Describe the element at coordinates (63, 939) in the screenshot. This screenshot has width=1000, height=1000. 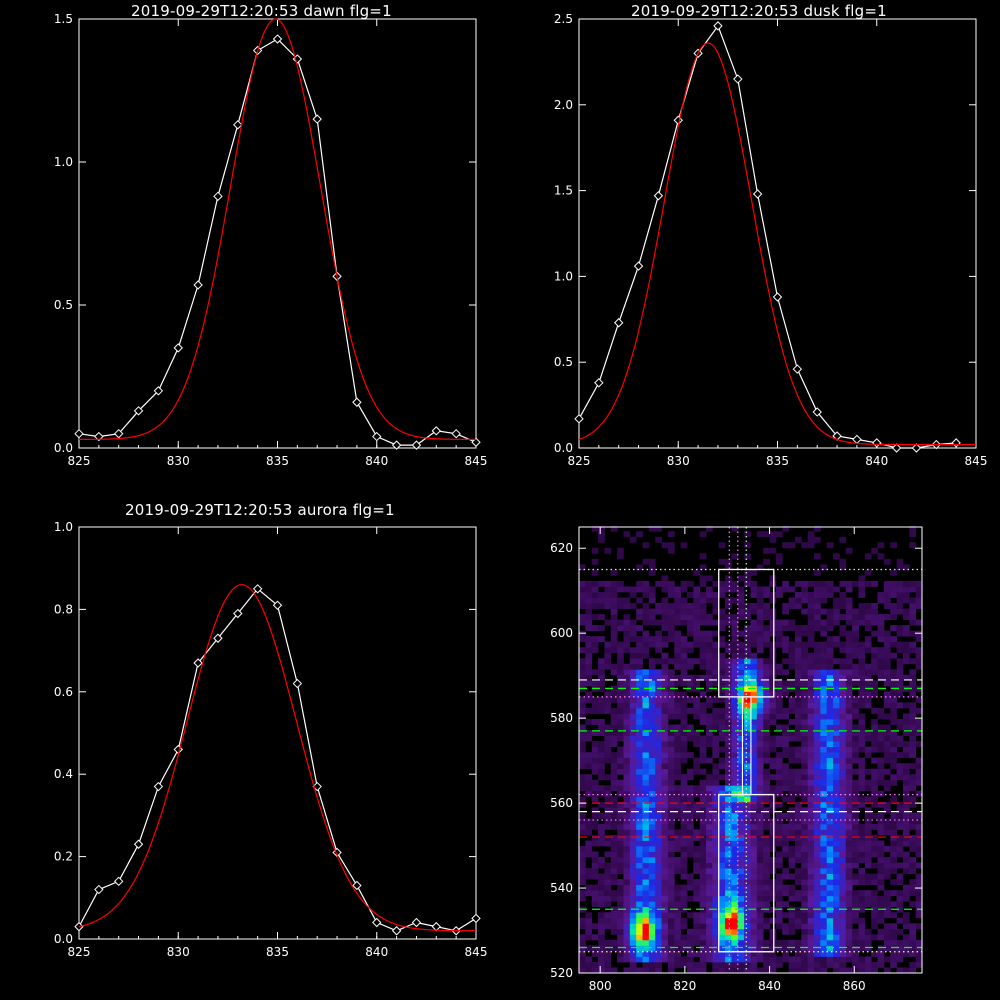
I see `y-tick-label: 0.0` at that location.